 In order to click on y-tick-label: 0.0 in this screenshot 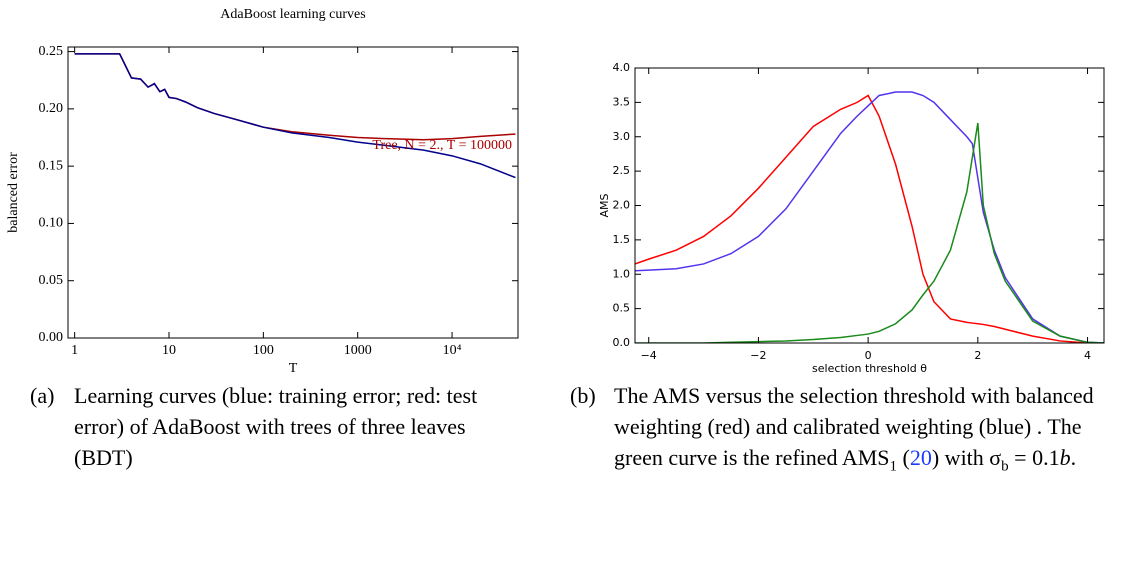, I will do `click(622, 342)`.